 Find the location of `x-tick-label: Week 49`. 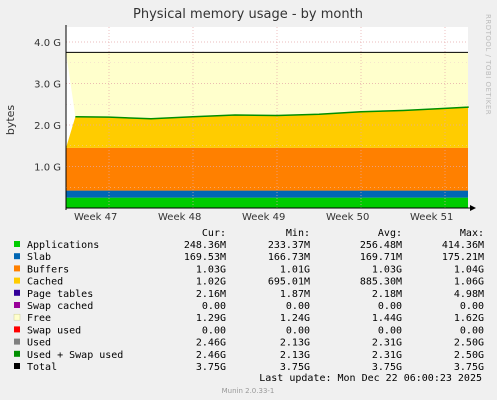

x-tick-label: Week 49 is located at coordinates (263, 217).